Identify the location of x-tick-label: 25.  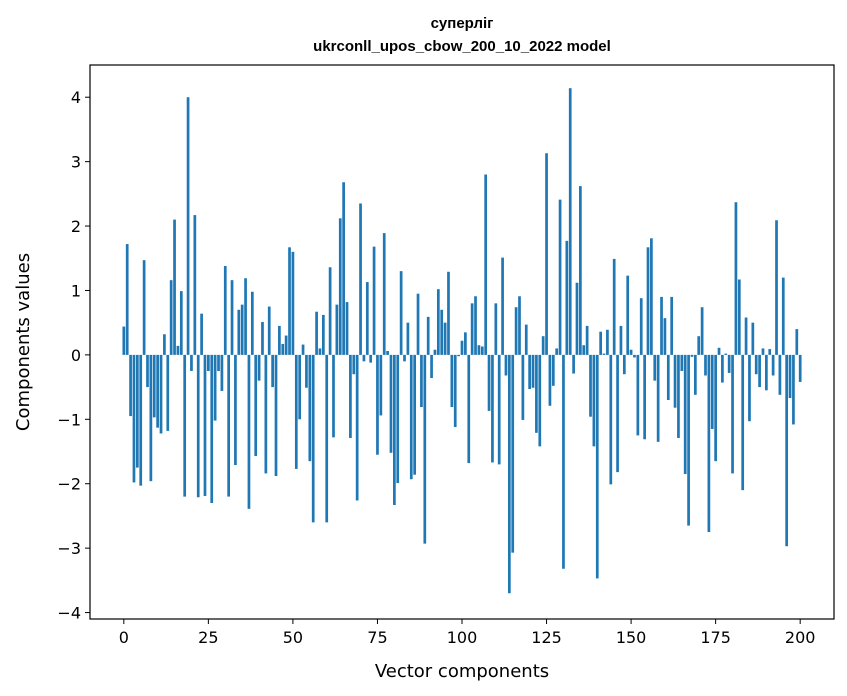
(208, 637).